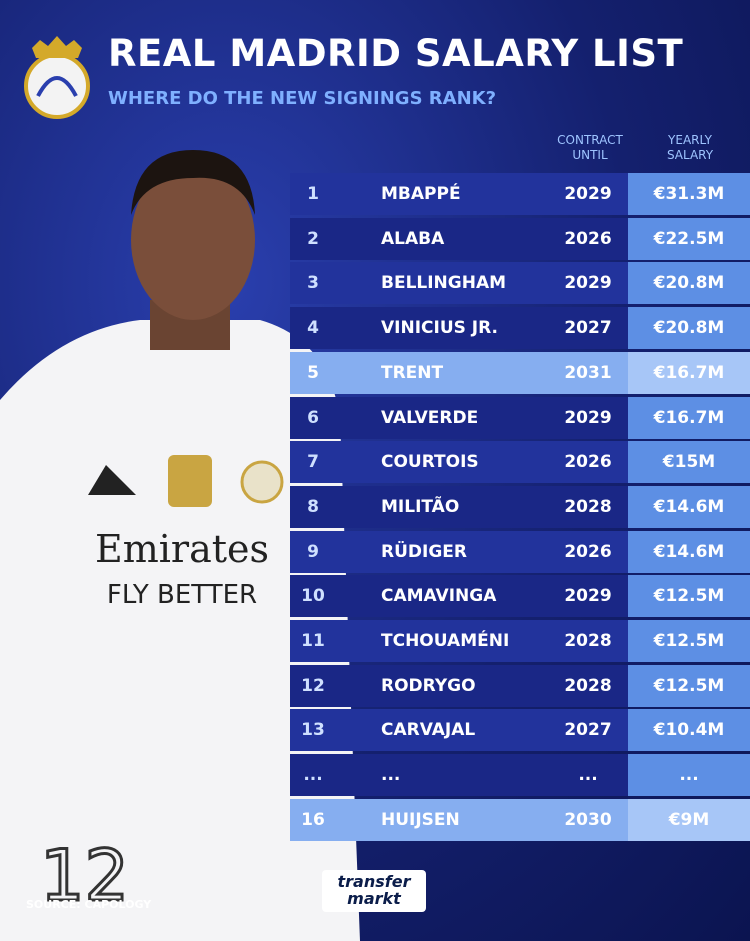 This screenshot has width=750, height=941. What do you see at coordinates (590, 147) in the screenshot?
I see `column-header: CONTRACT UNTIL` at bounding box center [590, 147].